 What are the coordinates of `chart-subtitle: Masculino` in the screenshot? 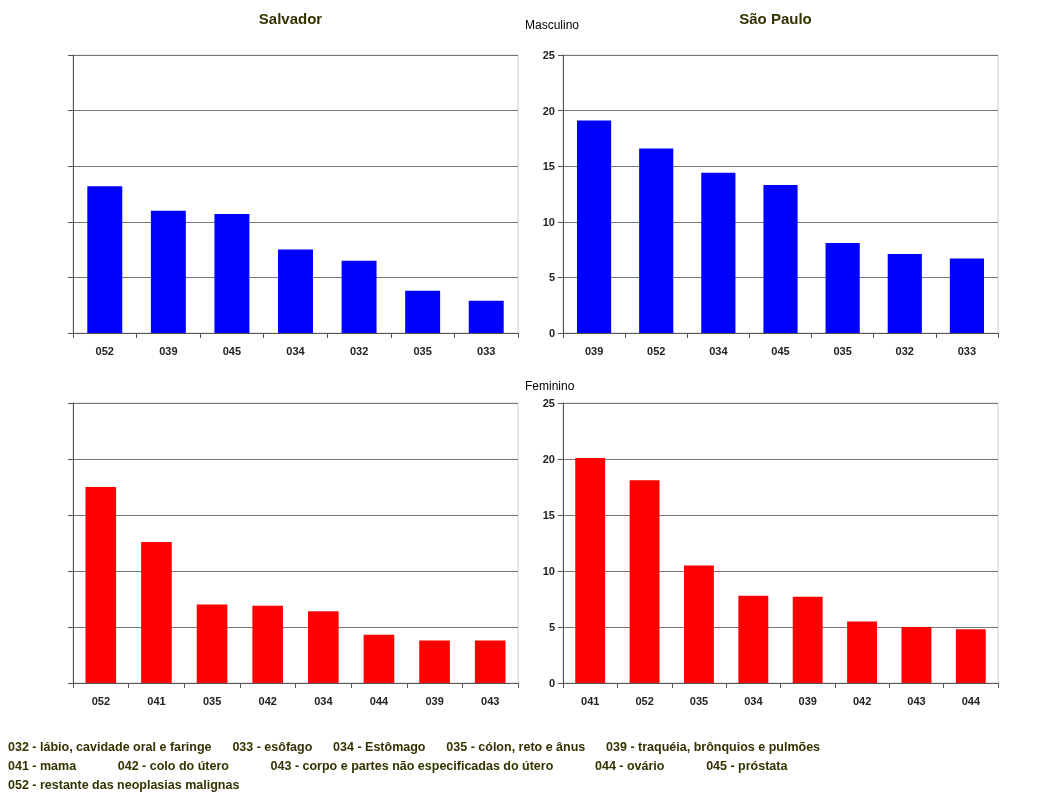 It's located at (552, 25).